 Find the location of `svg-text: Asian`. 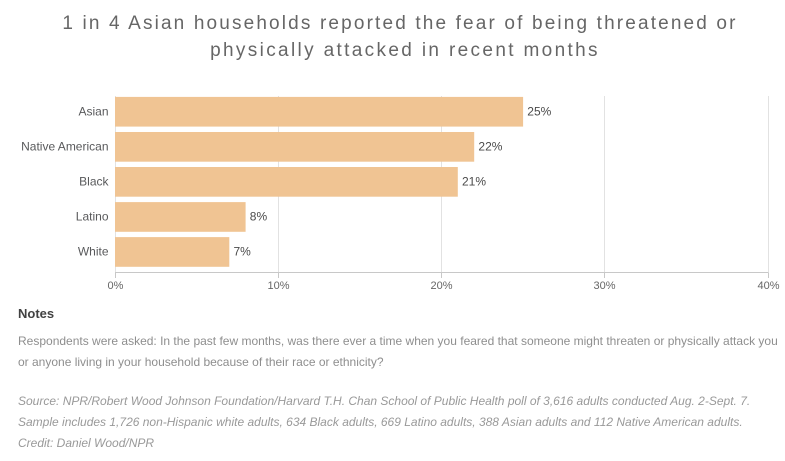

svg-text: Asian is located at coordinates (93, 111).